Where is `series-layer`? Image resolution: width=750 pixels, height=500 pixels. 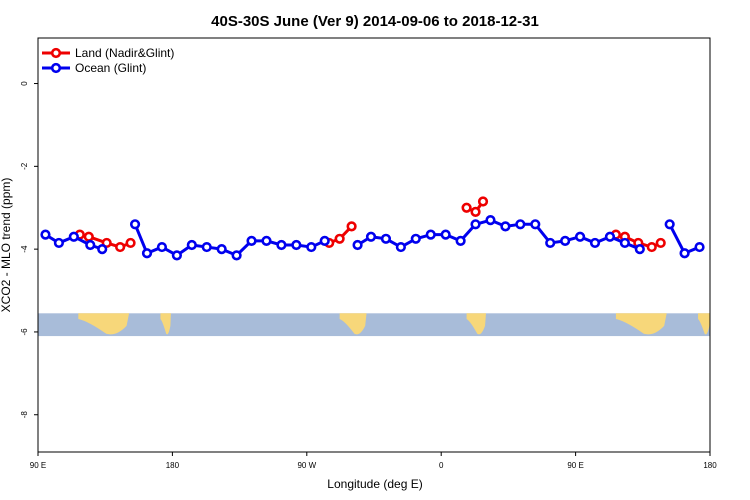
series-layer is located at coordinates (372, 228).